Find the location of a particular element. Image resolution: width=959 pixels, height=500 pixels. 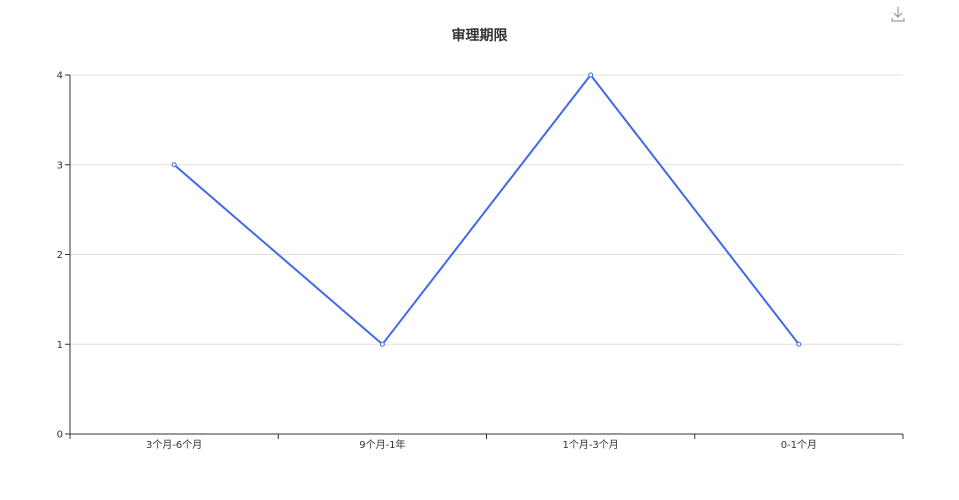

save-as-image-button is located at coordinates (898, 14).